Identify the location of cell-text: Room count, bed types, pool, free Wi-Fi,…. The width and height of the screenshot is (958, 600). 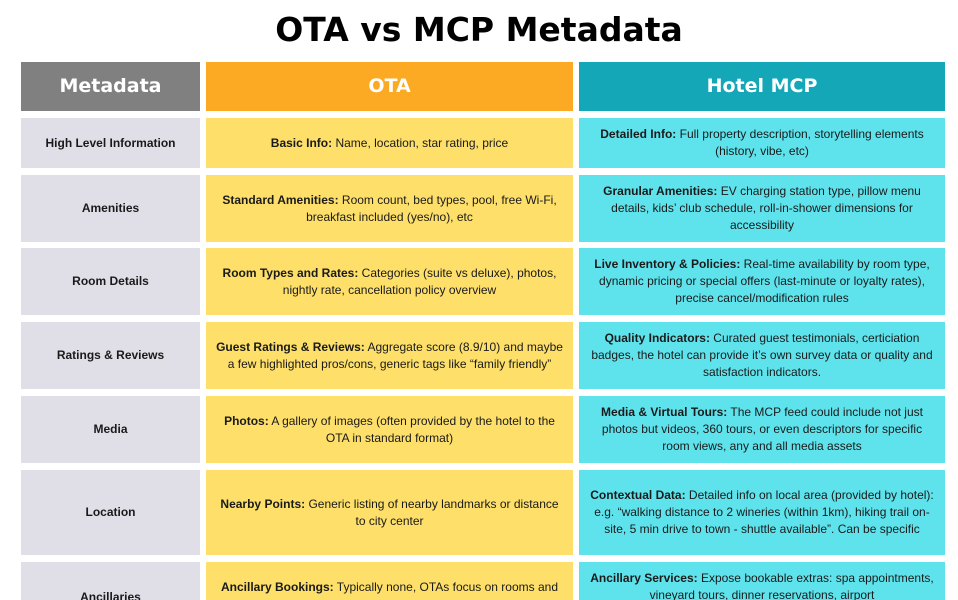
(431, 208).